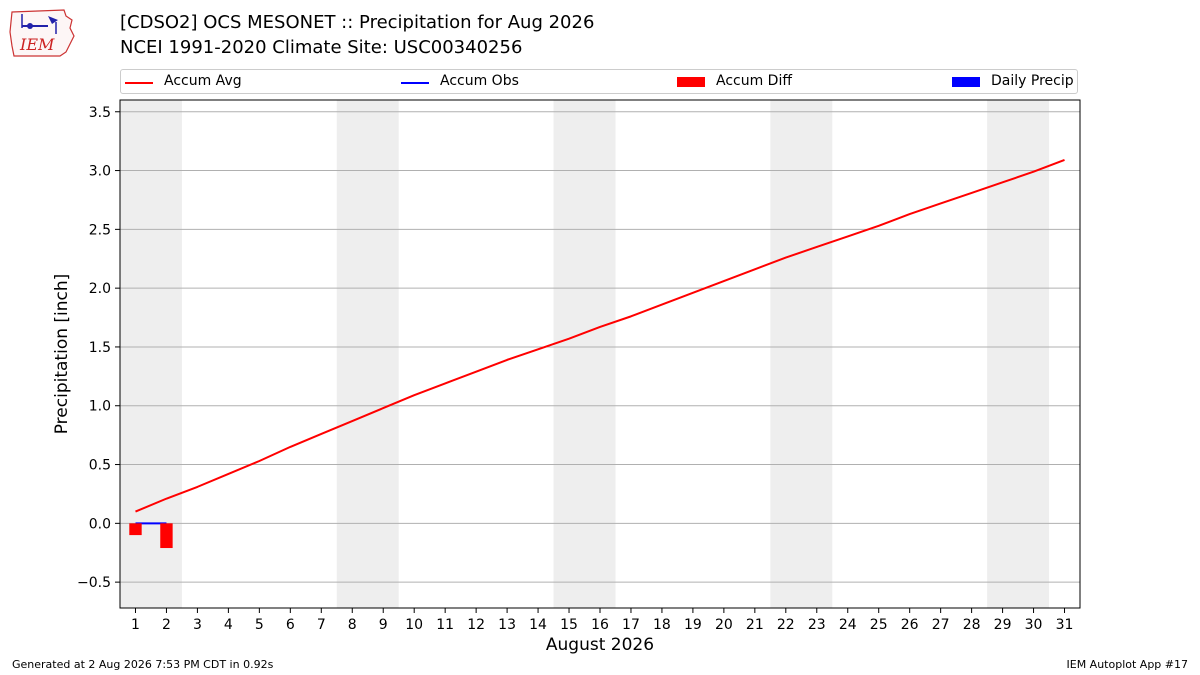  I want to click on x-tick-label: 5, so click(259, 625).